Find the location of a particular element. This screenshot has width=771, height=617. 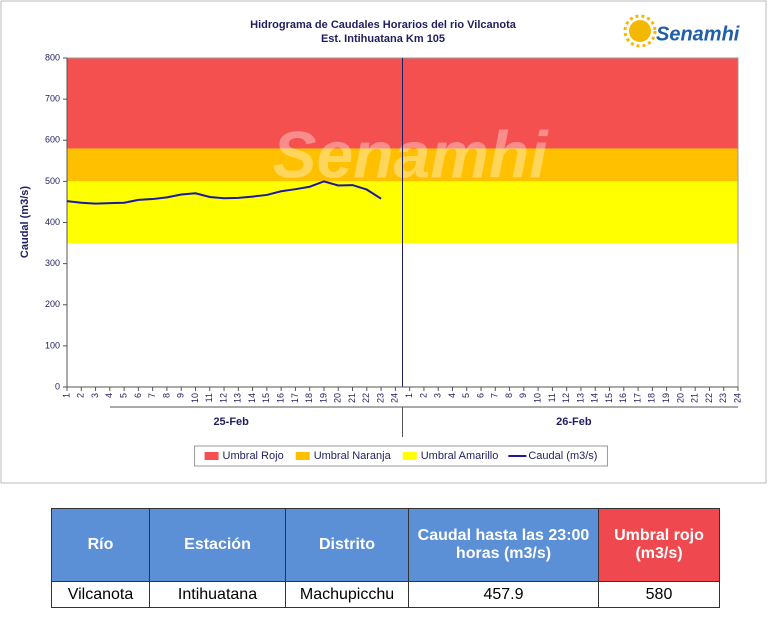

header-cell: Estación is located at coordinates (217, 545).